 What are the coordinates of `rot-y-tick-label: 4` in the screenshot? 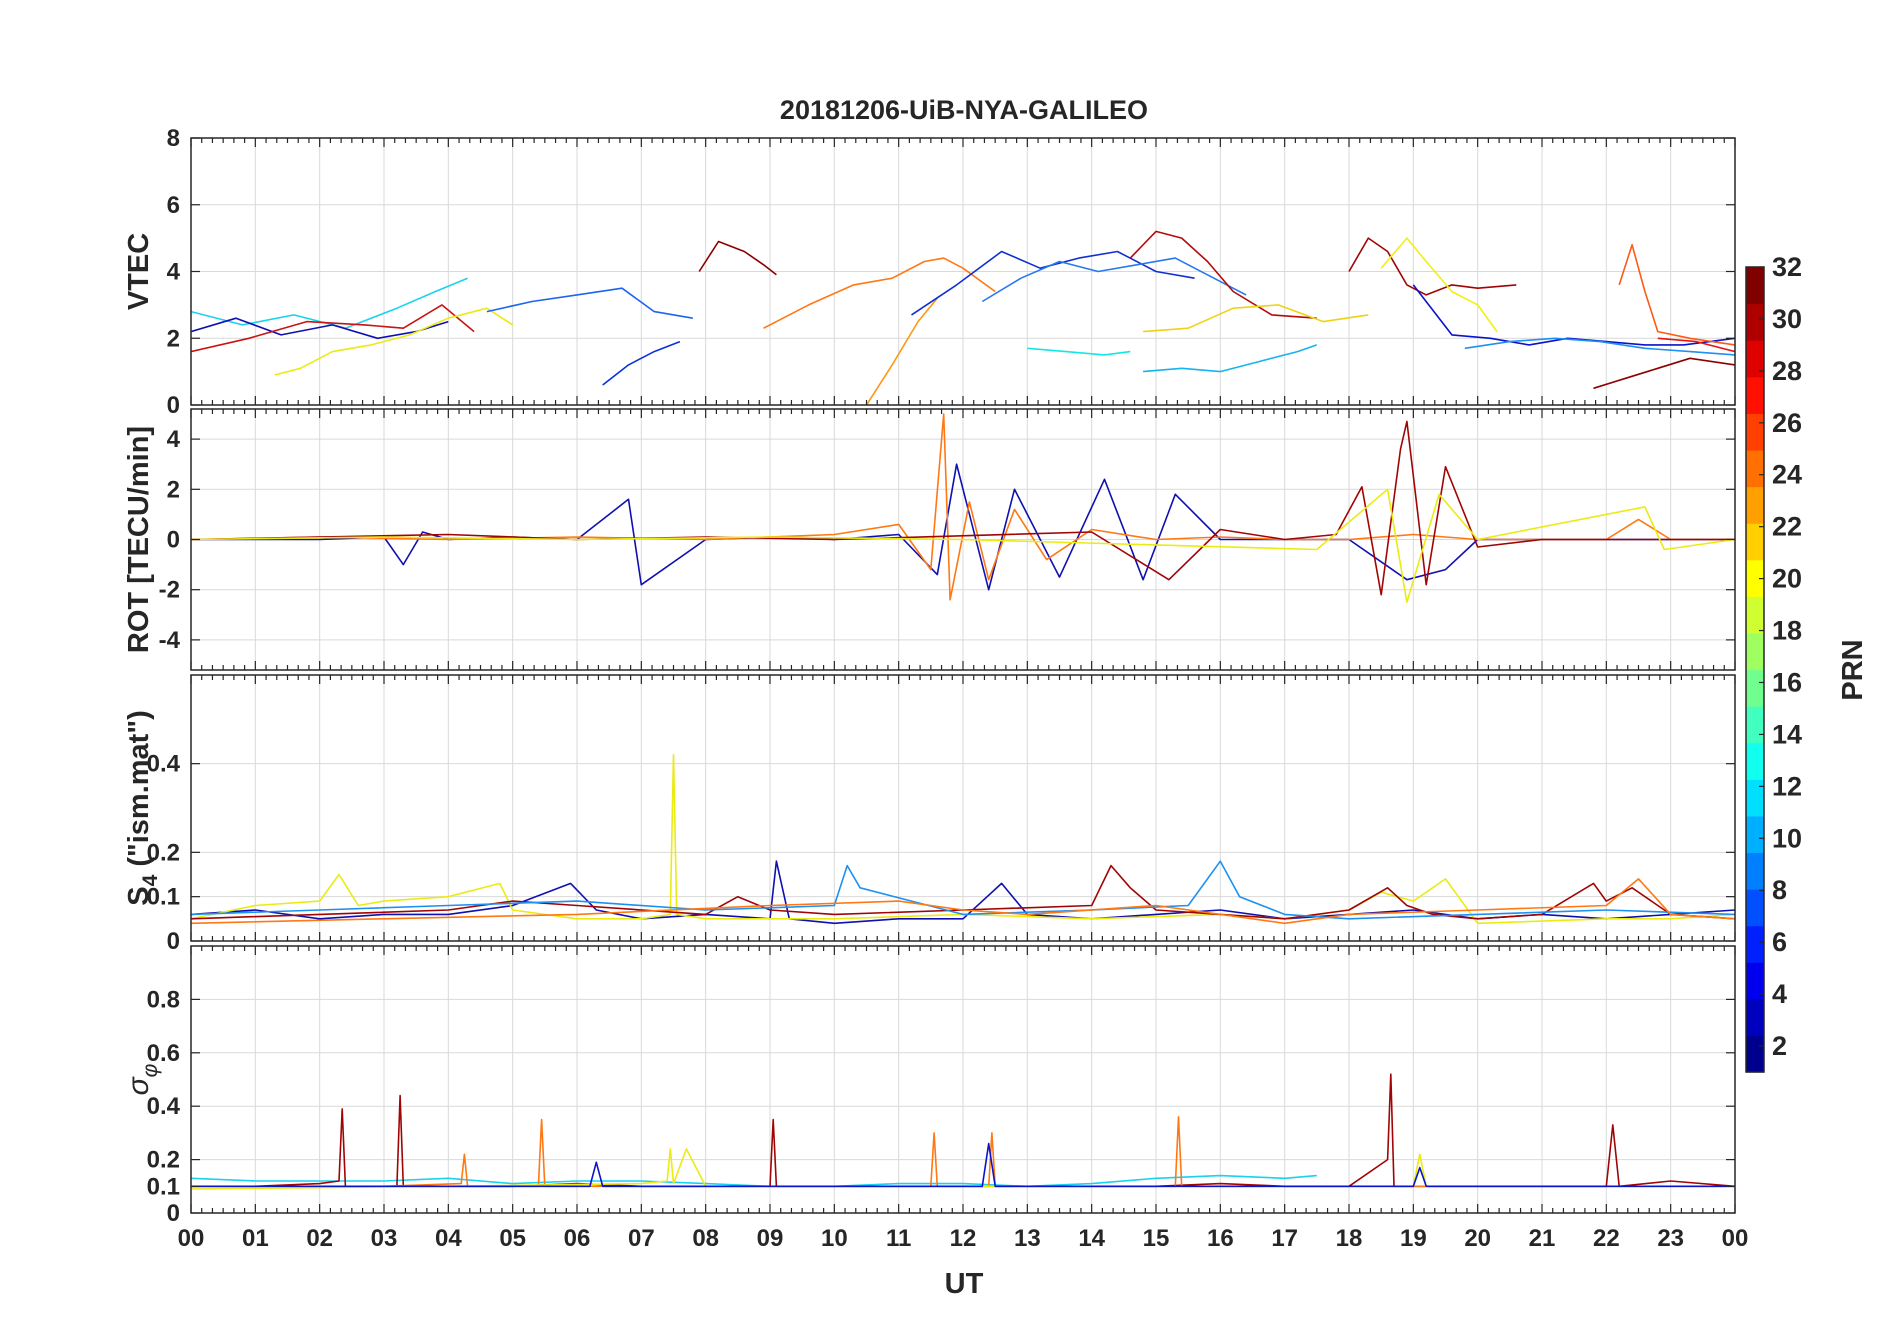 It's located at (174, 439).